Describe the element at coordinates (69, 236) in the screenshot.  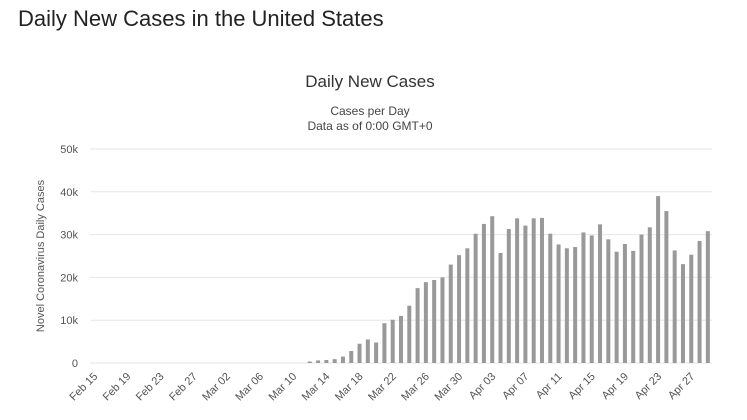
I see `y-tick-label: 30k` at that location.